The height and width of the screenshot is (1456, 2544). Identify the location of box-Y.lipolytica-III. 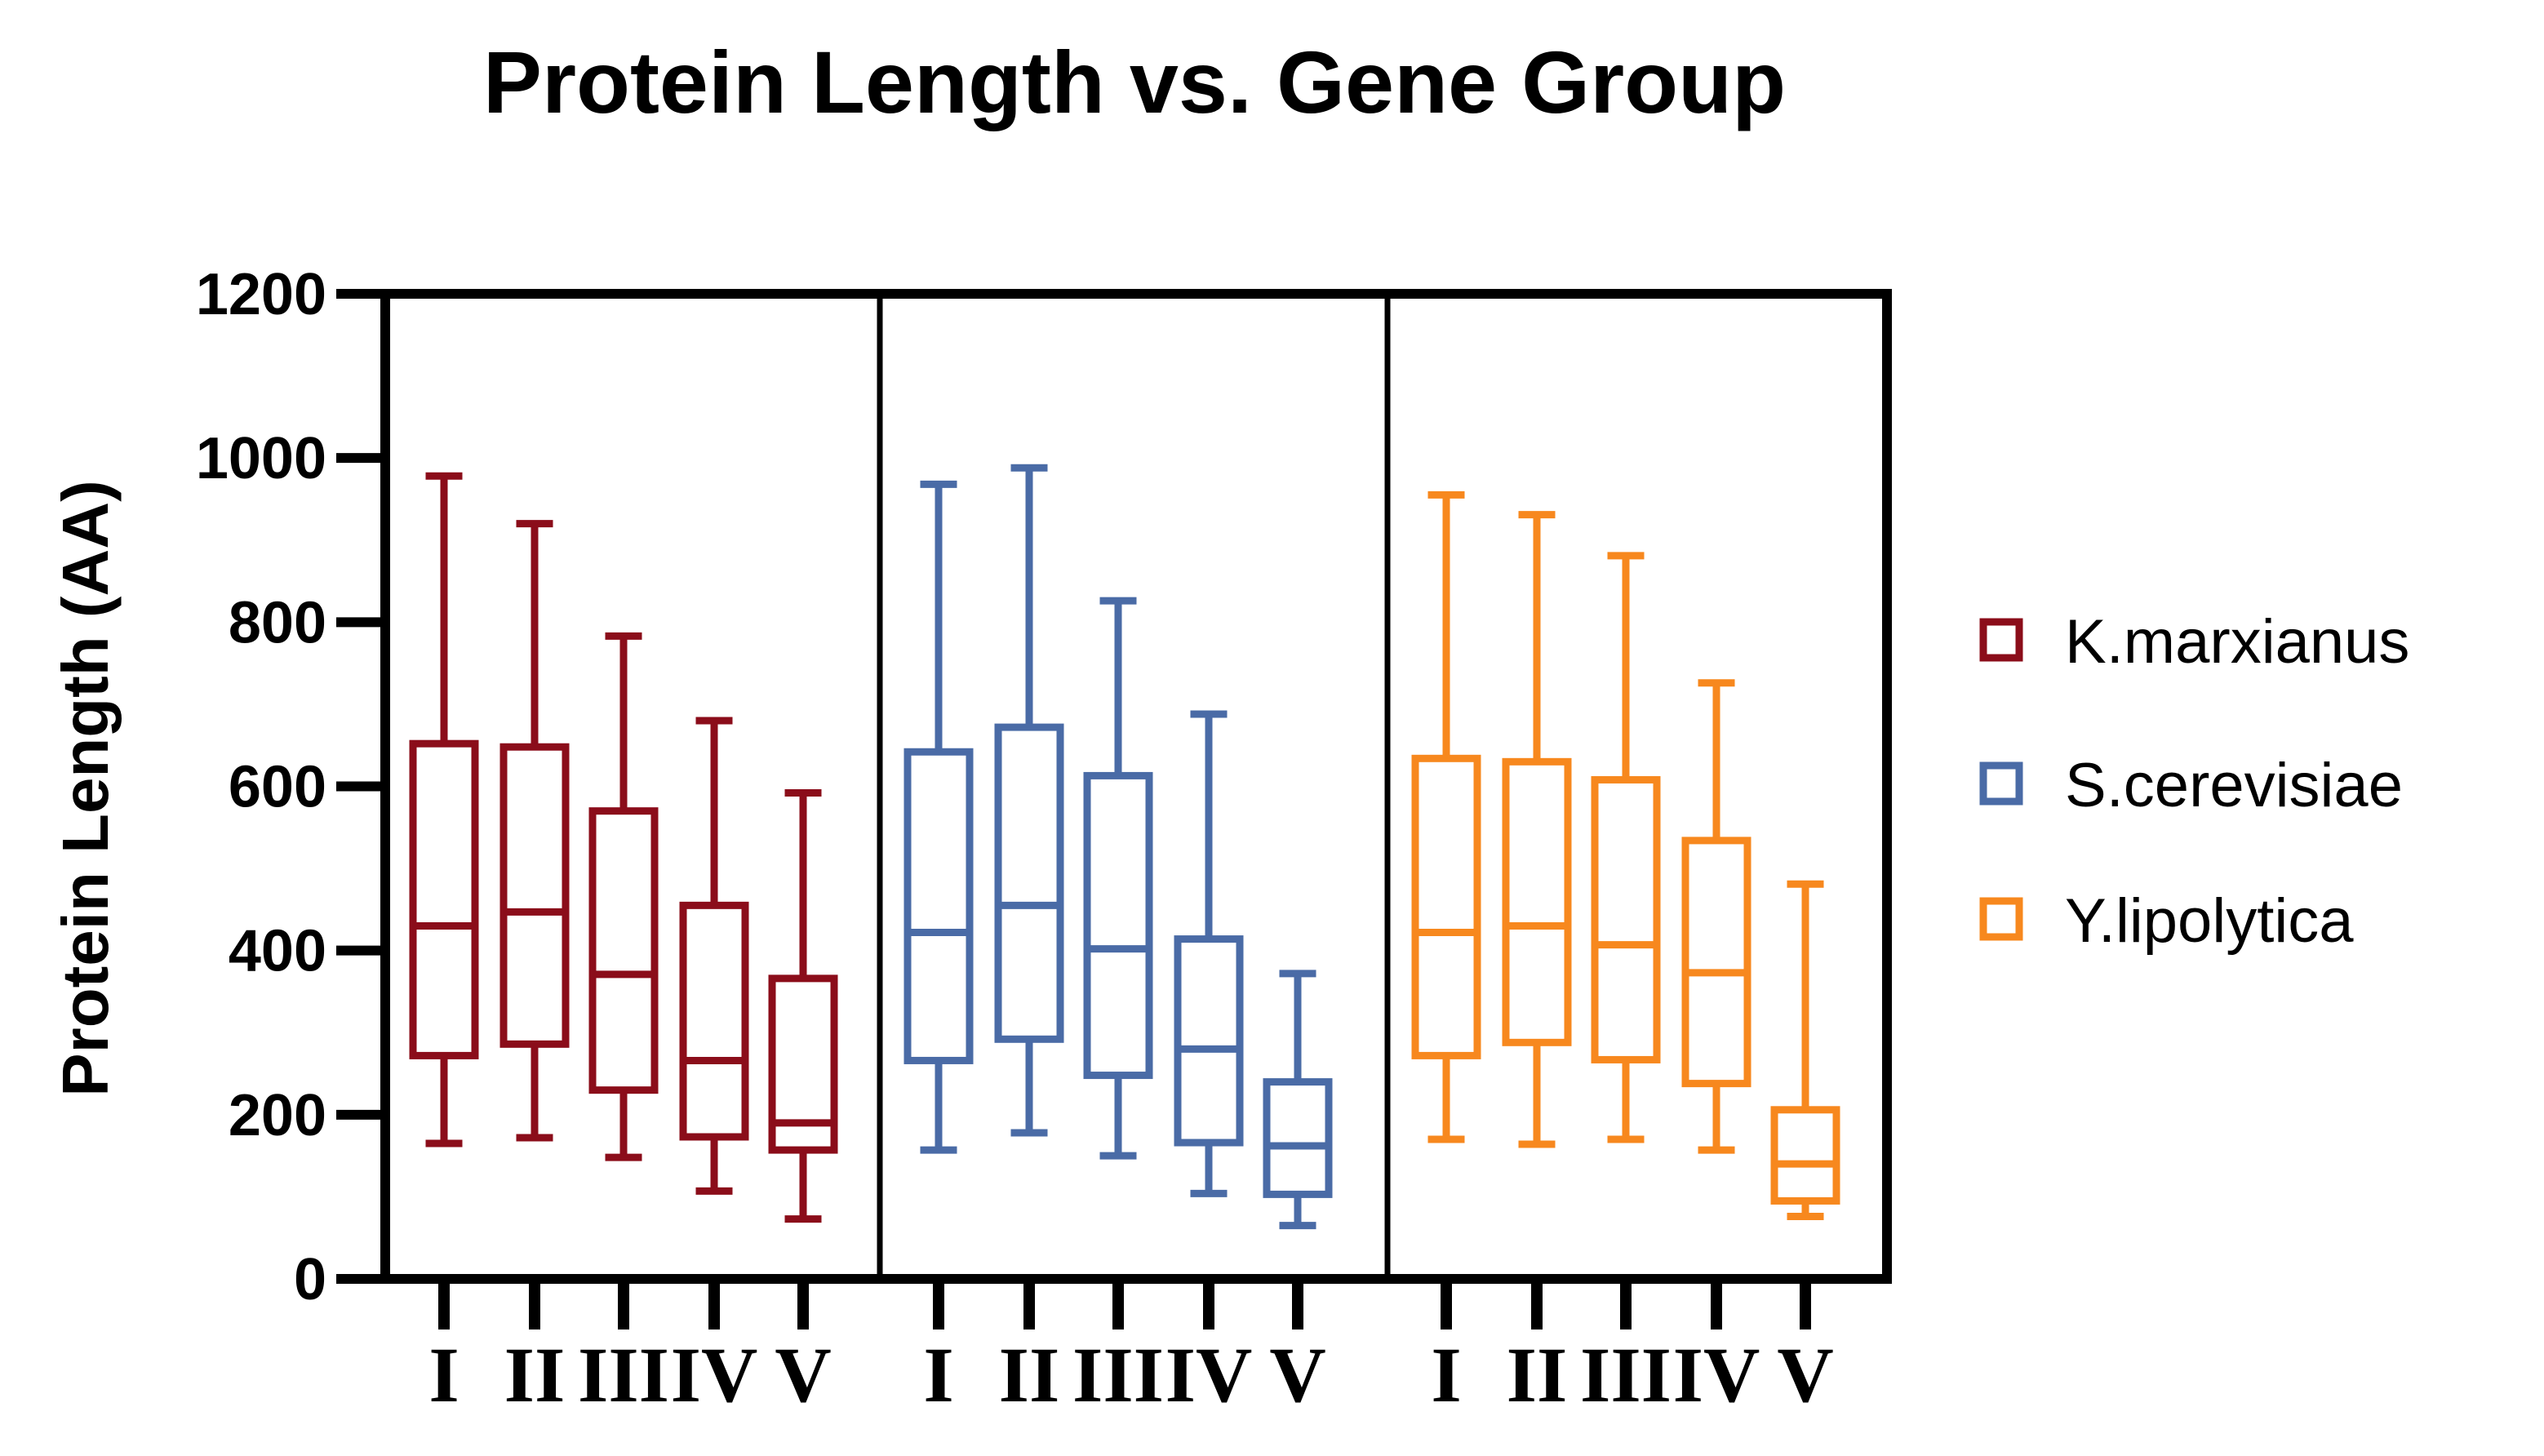
(1626, 847).